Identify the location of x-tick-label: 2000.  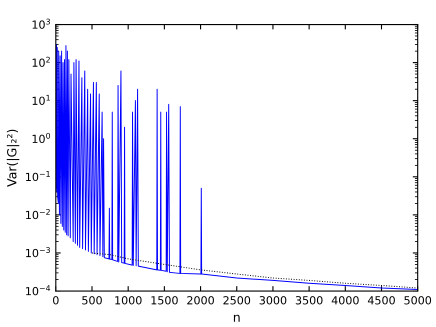
(200, 300).